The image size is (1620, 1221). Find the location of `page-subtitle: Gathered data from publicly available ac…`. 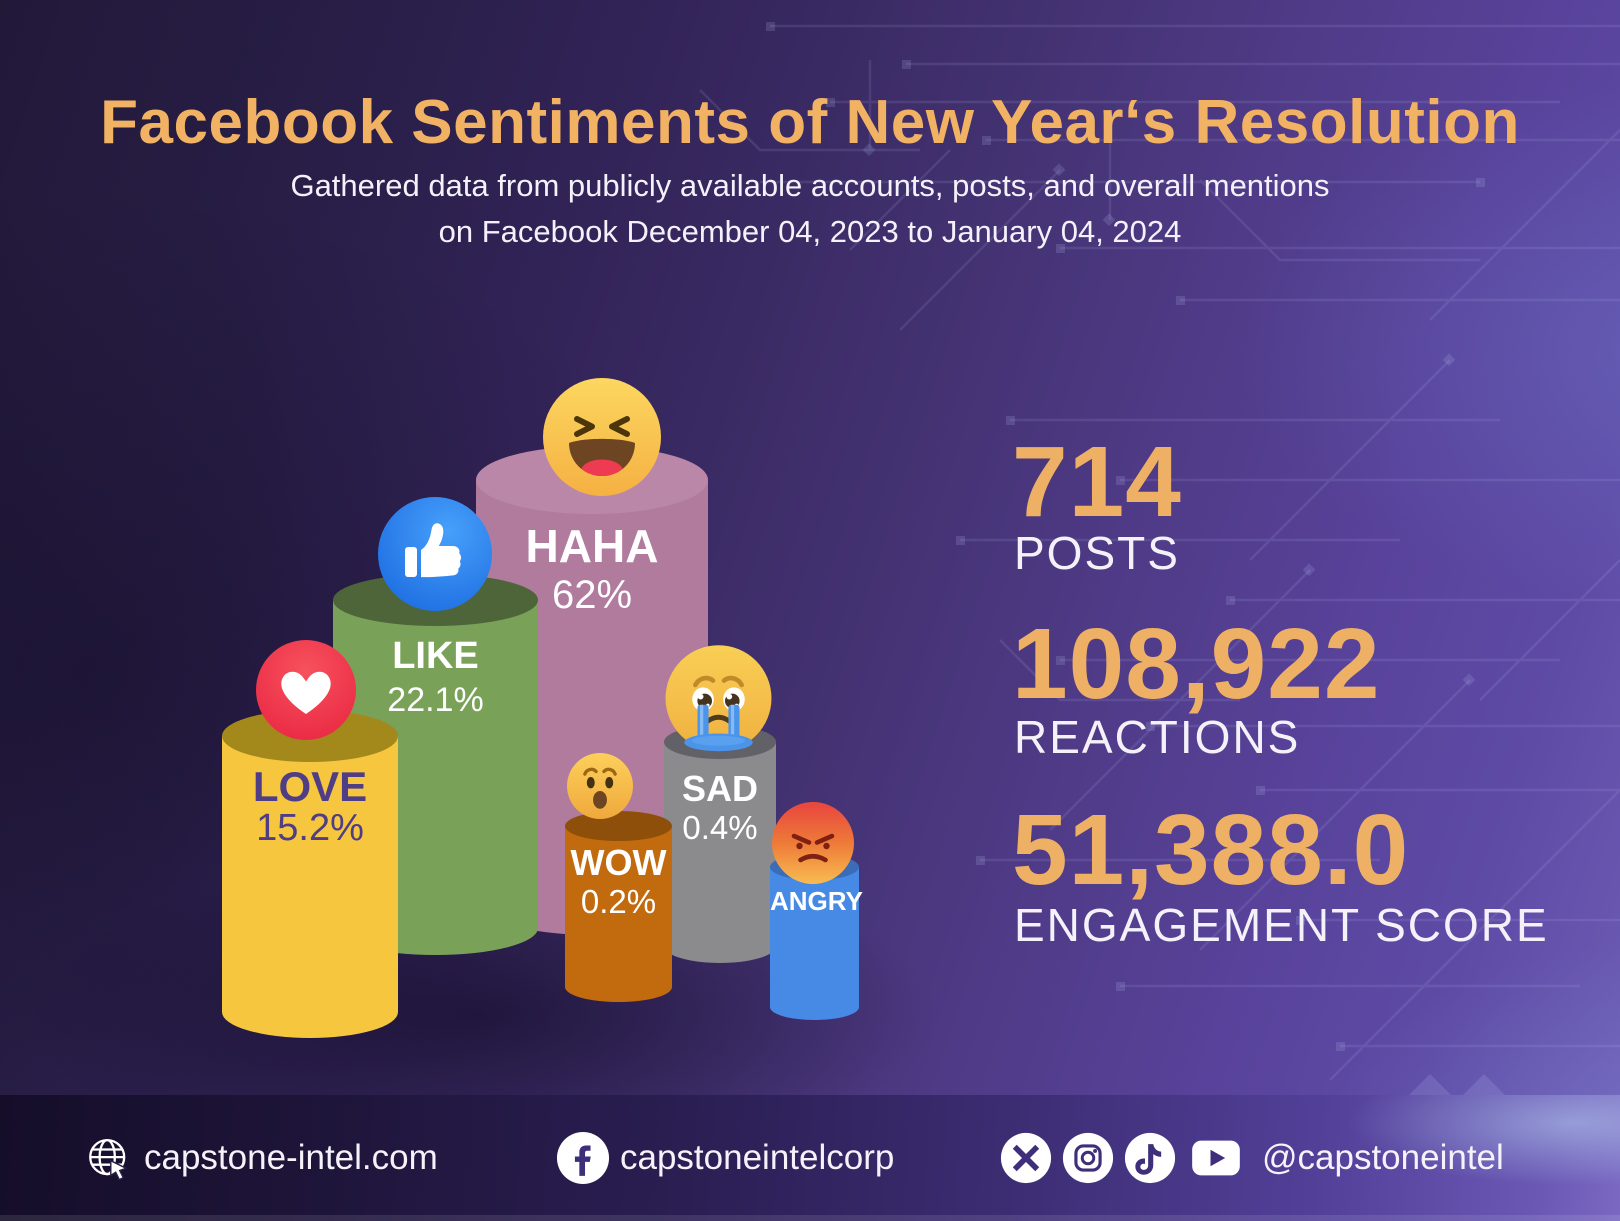

page-subtitle: Gathered data from publicly available ac… is located at coordinates (810, 209).